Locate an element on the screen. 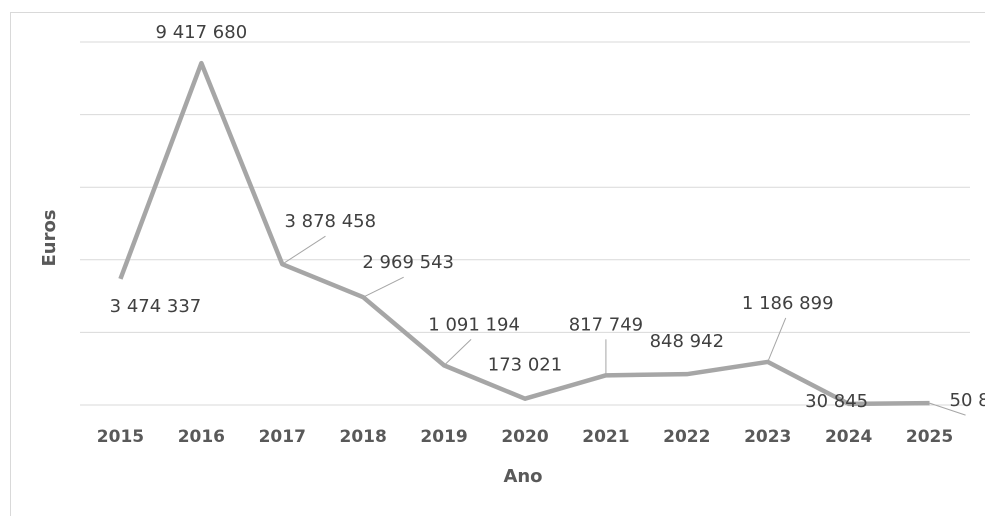  data-label: 848 942 is located at coordinates (687, 341).